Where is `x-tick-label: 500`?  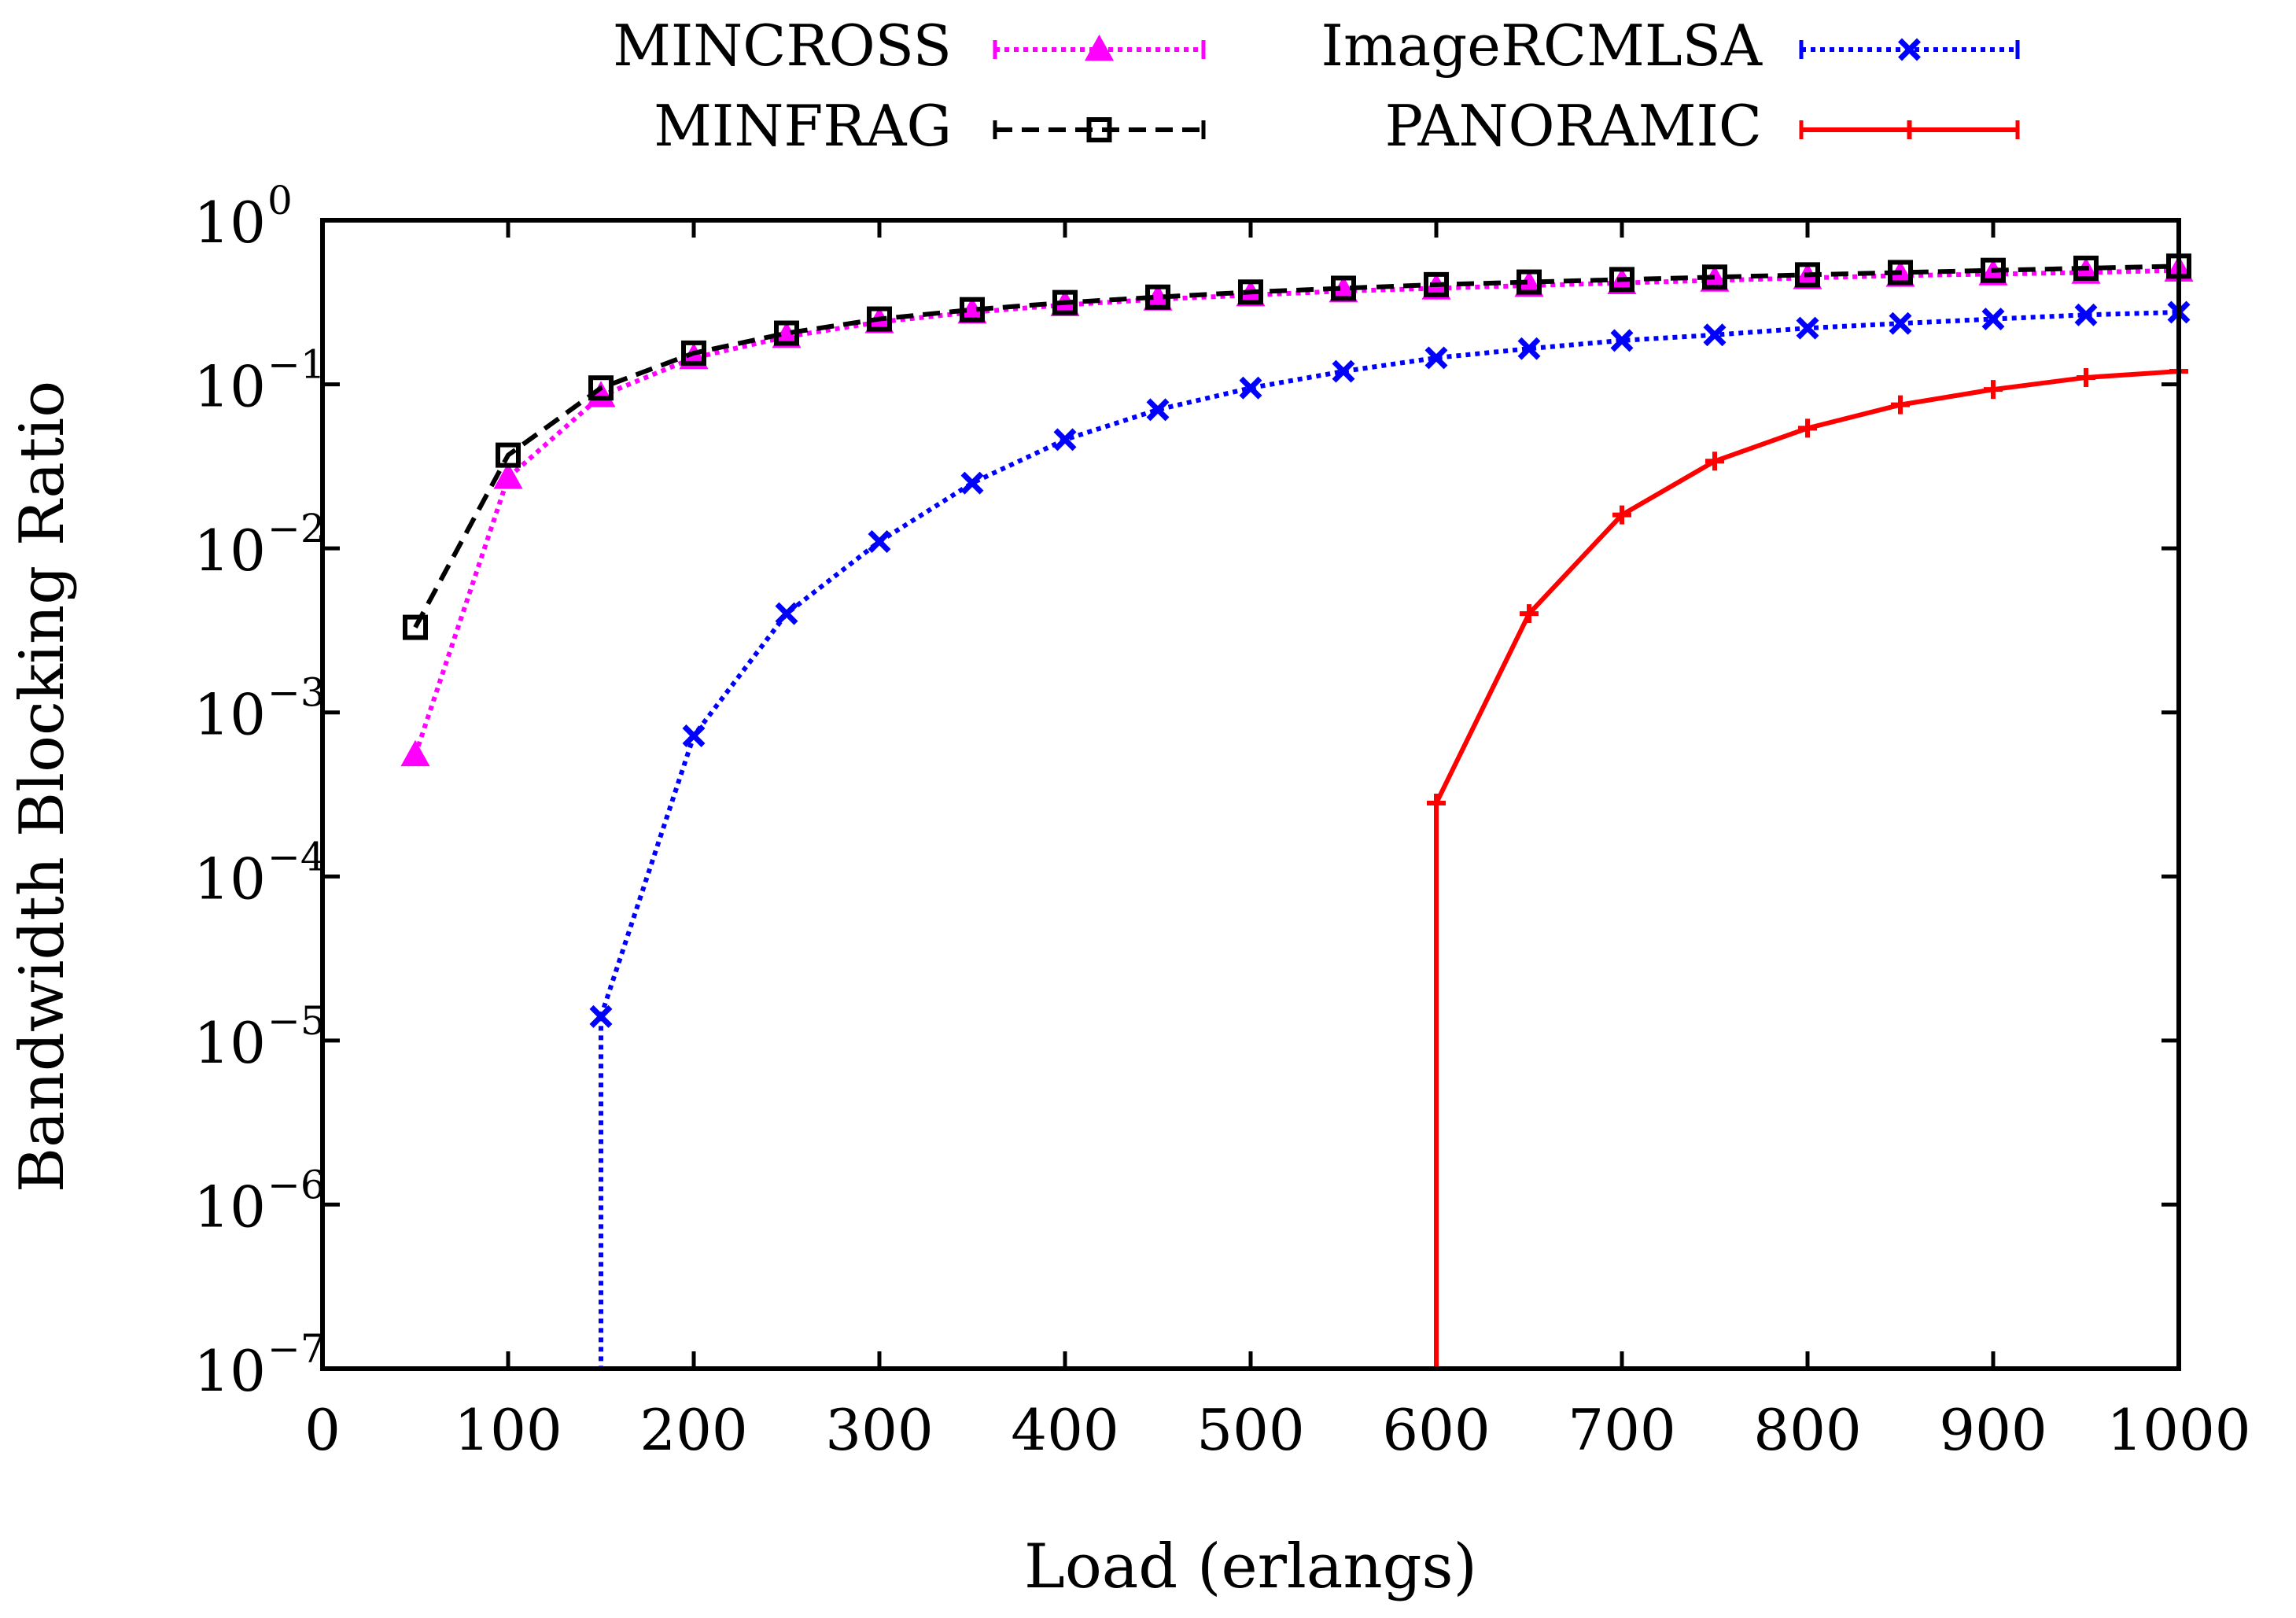
x-tick-label: 500 is located at coordinates (1250, 1430).